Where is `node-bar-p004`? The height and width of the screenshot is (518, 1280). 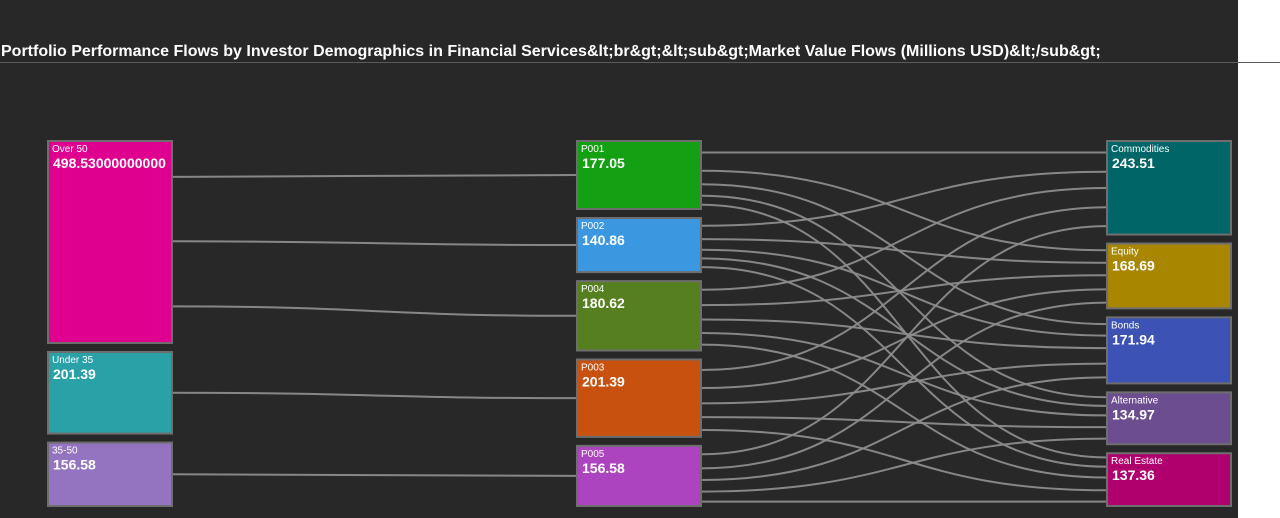 node-bar-p004 is located at coordinates (639, 316).